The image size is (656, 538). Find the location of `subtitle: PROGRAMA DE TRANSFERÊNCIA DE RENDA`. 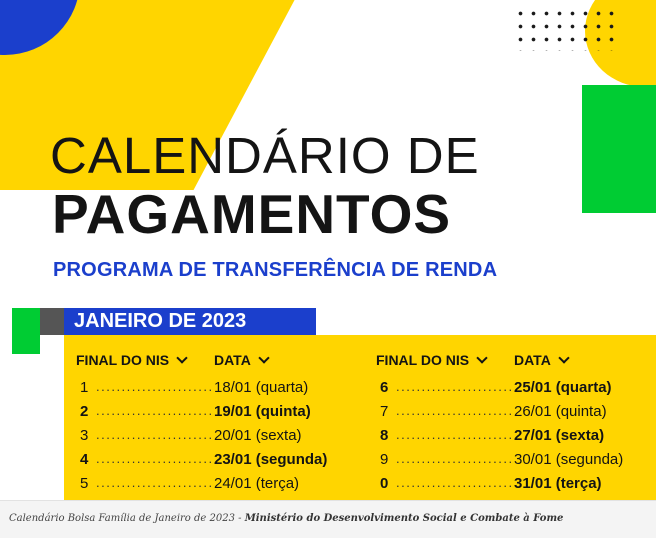

subtitle: PROGRAMA DE TRANSFERÊNCIA DE RENDA is located at coordinates (275, 270).